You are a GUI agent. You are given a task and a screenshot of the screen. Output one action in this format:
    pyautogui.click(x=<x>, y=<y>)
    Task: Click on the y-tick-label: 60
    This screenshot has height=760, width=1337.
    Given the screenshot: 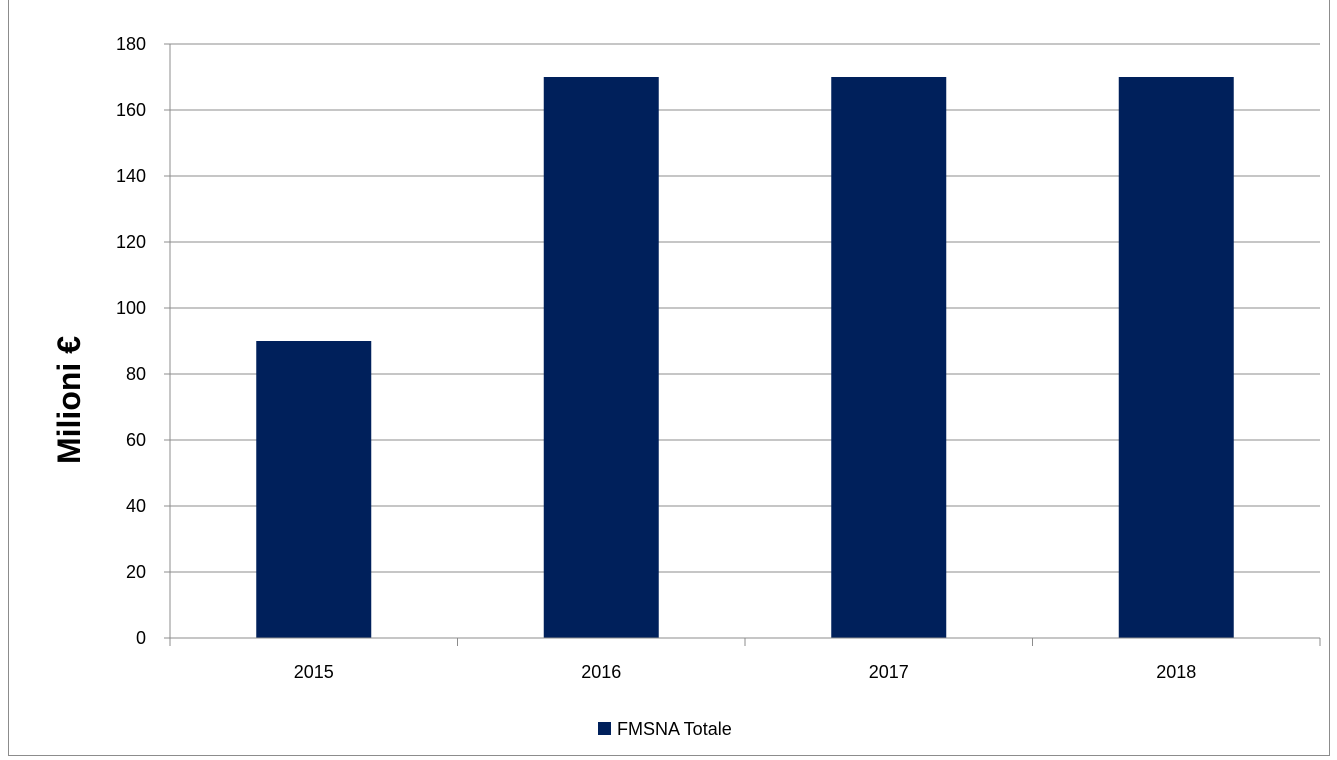 What is the action you would take?
    pyautogui.click(x=136, y=440)
    